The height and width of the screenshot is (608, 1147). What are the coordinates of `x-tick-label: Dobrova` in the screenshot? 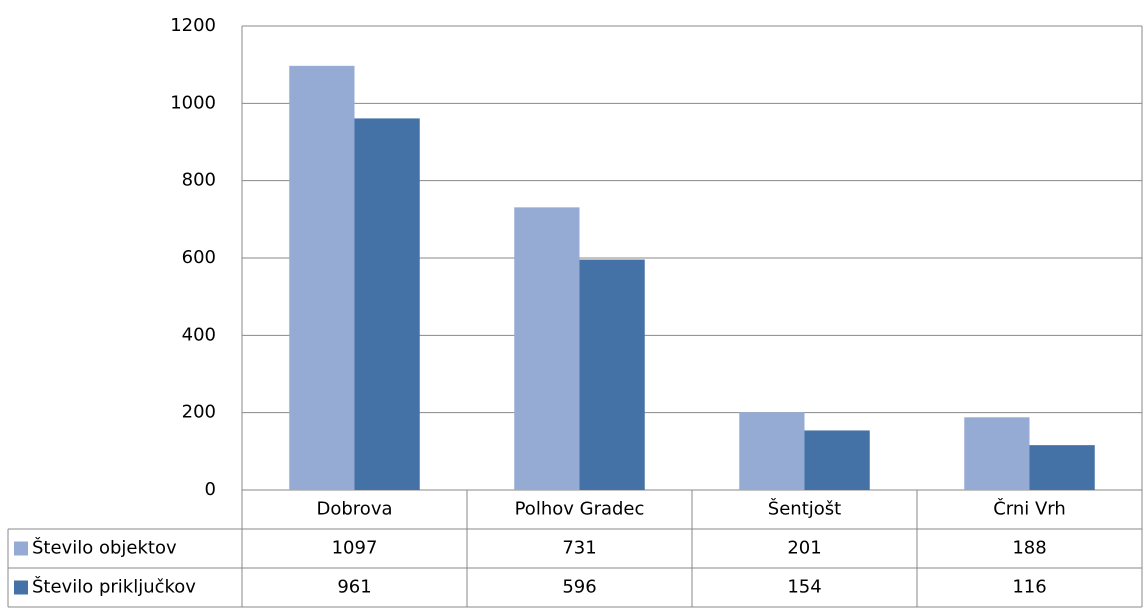 It's located at (355, 509).